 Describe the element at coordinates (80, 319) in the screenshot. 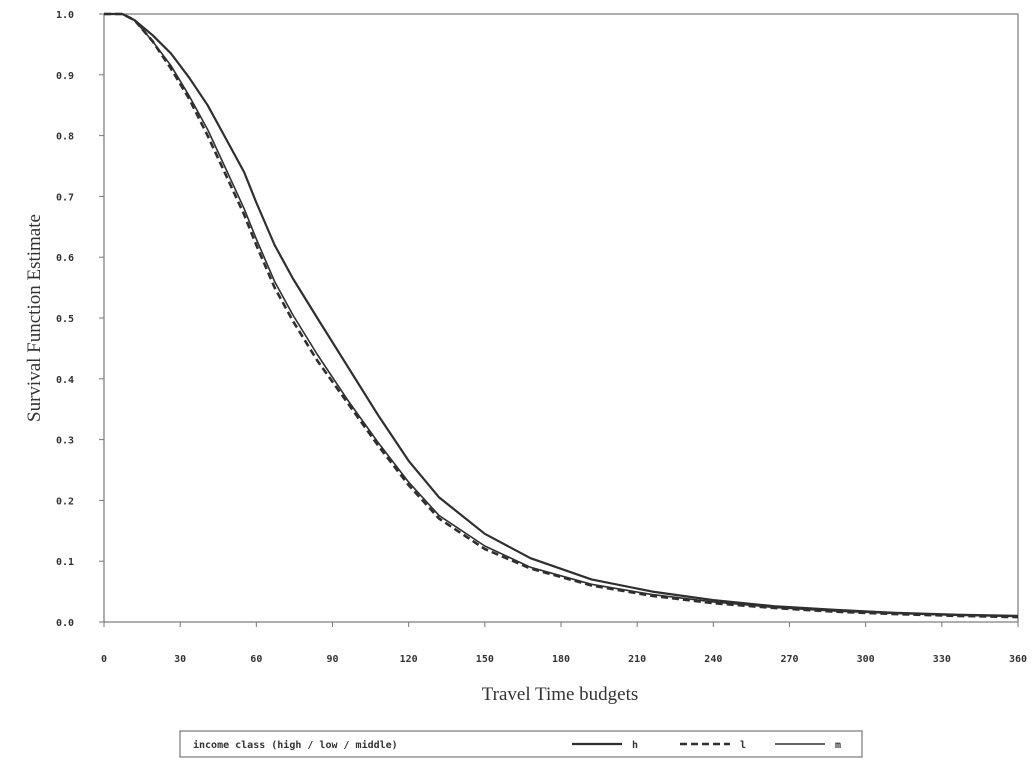

I see `y-axis-ticks: 0.0 0.1 0.2 0.3 0.4 0.5 0.6 0.7 0.8 0.9 1.0` at that location.